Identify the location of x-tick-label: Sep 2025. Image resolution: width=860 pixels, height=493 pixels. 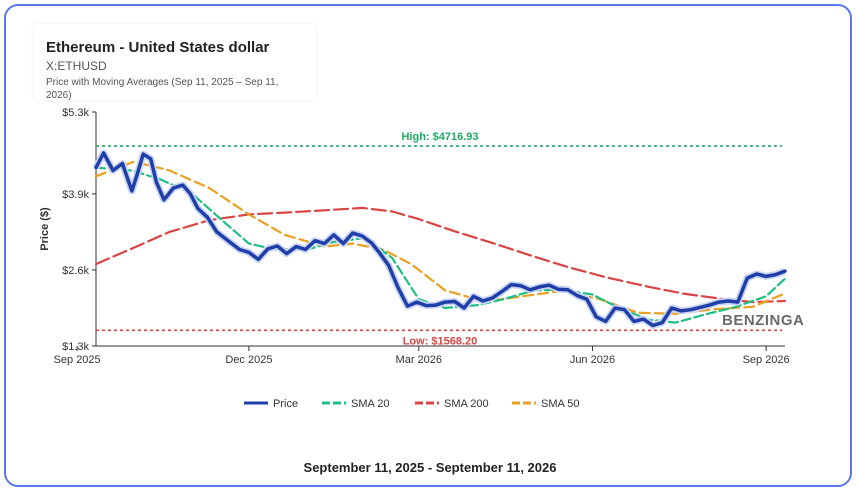
(77, 360).